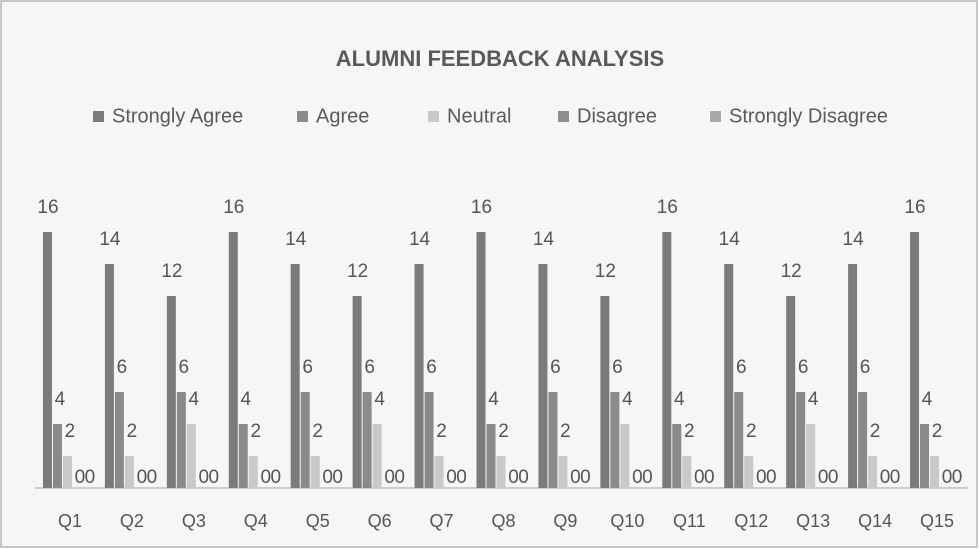  I want to click on x-tick-label: Q9, so click(565, 521).